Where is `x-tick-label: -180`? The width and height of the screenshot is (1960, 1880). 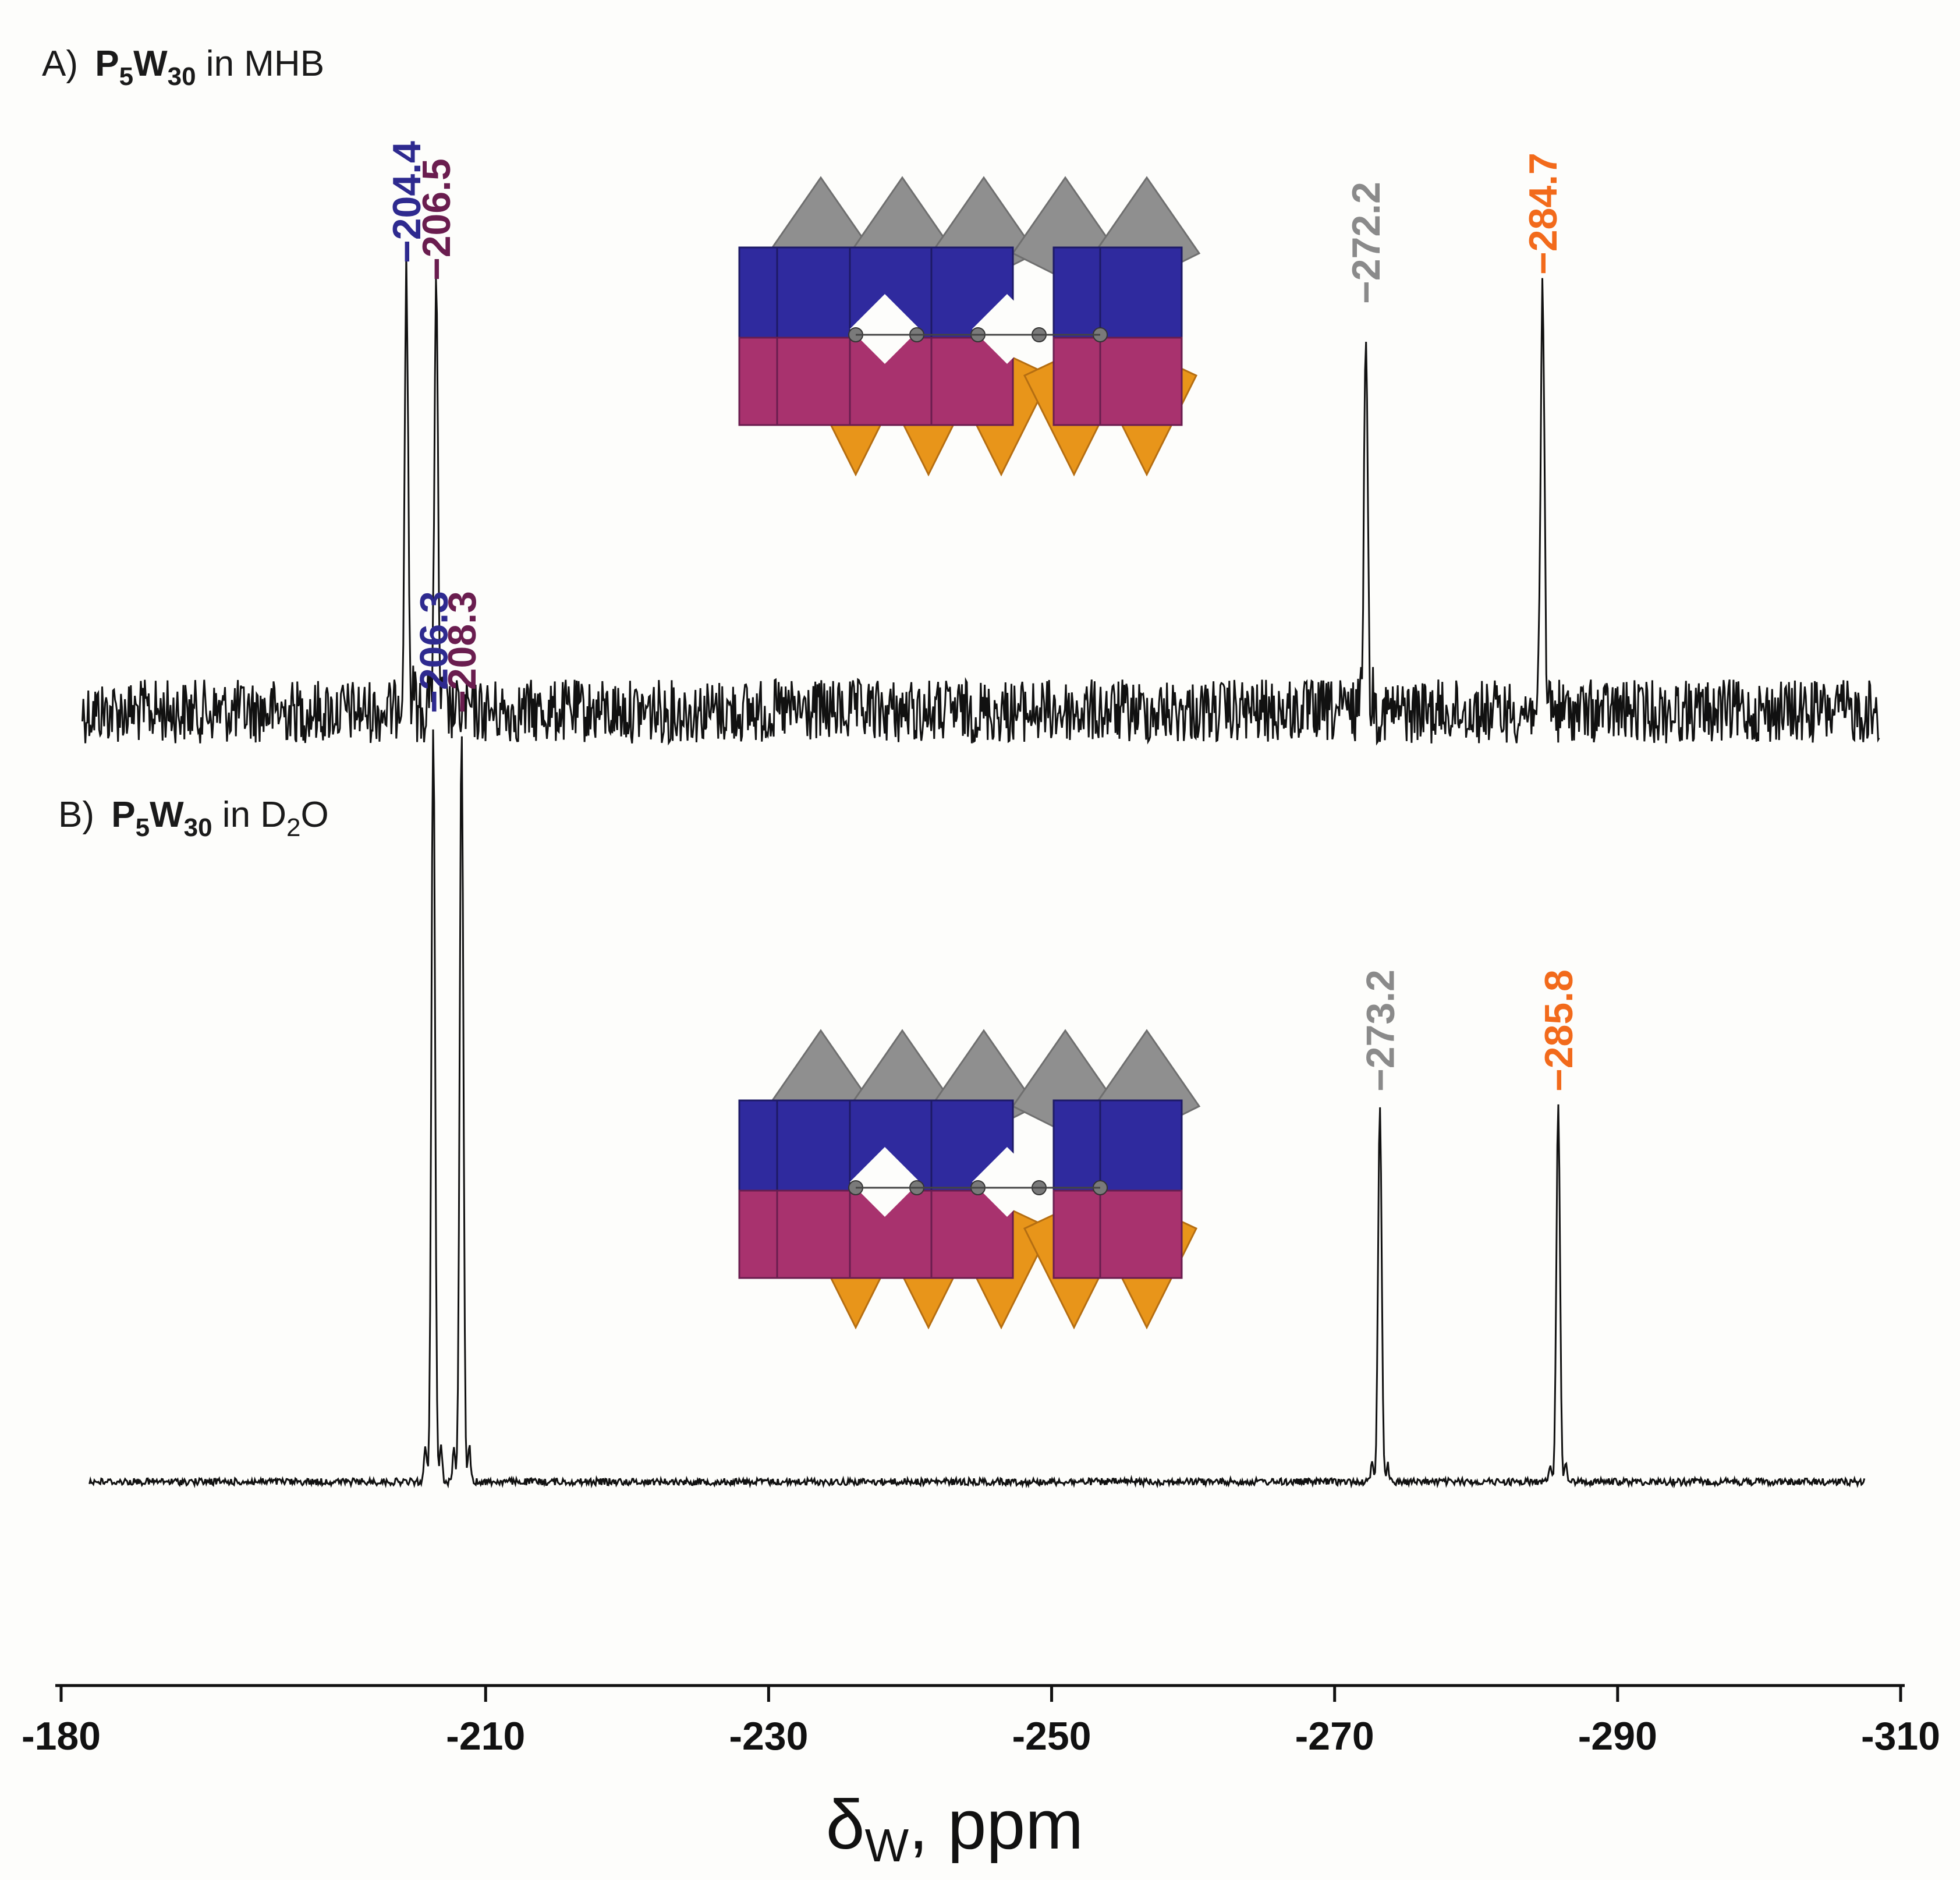
x-tick-label: -180 is located at coordinates (61, 1736).